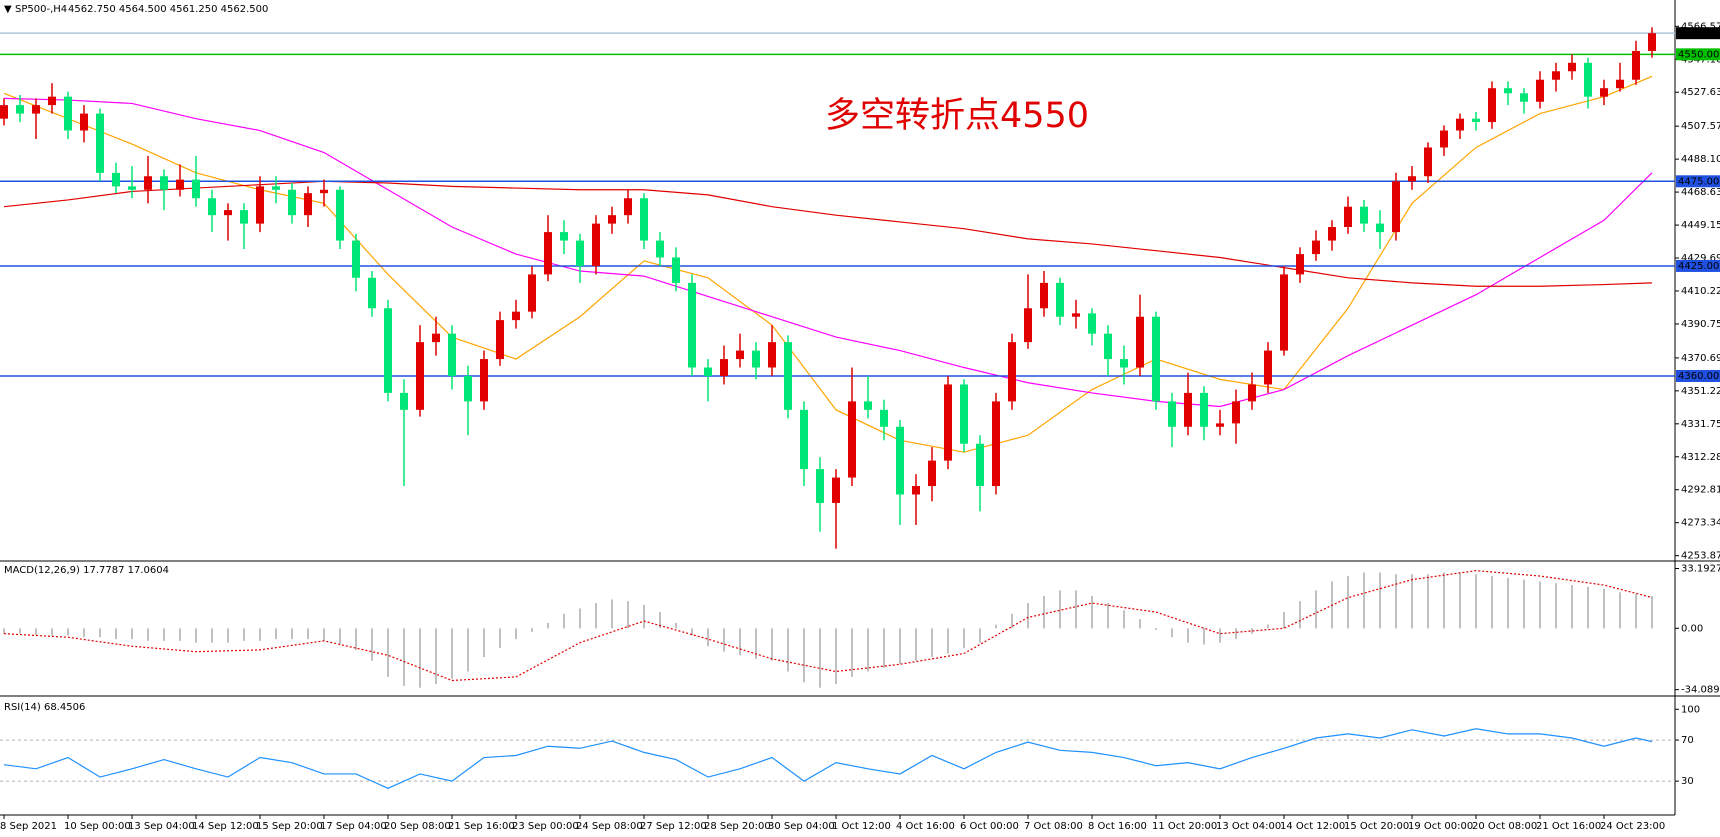 The image size is (1720, 837). I want to click on x-tick-label: 20 Oct 08:00, so click(1504, 826).